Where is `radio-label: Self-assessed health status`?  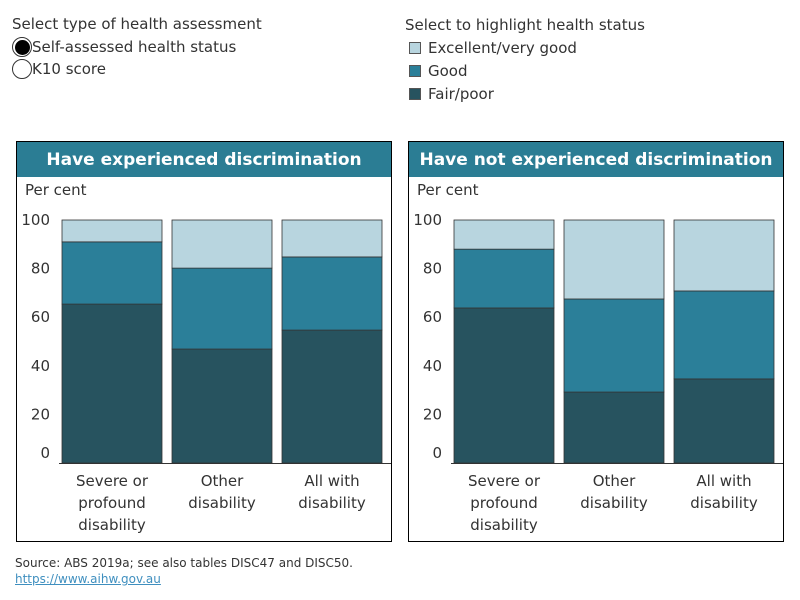 radio-label: Self-assessed health status is located at coordinates (134, 47).